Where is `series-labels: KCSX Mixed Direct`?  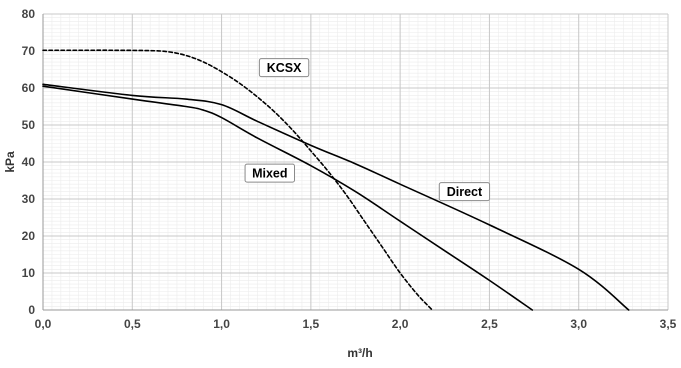 series-labels: KCSX Mixed Direct is located at coordinates (367, 130).